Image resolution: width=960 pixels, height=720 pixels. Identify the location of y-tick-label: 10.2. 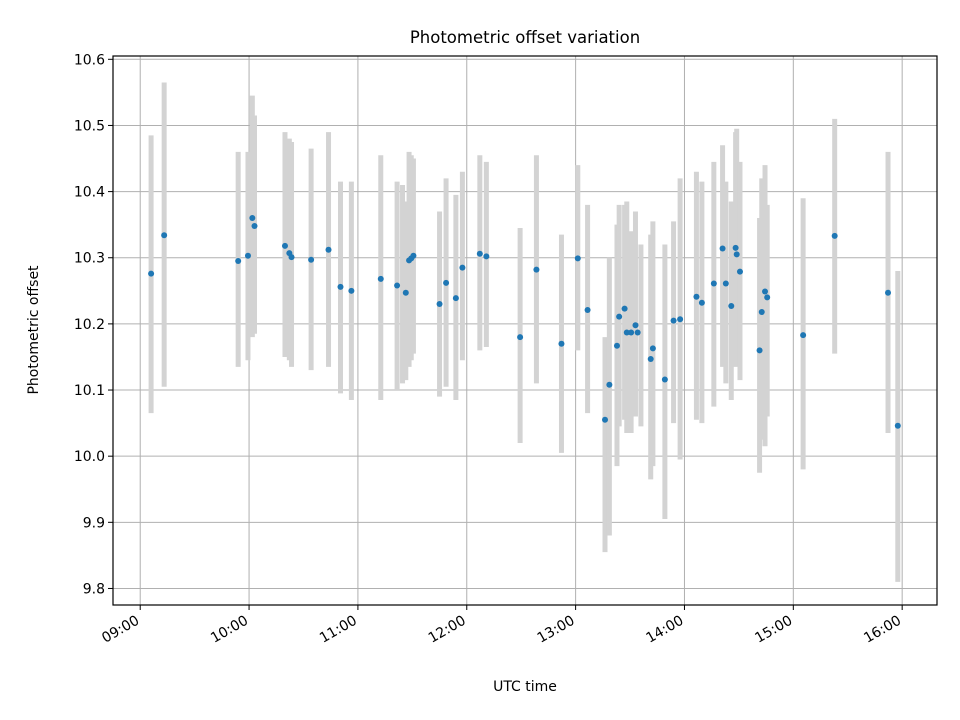
(89, 325).